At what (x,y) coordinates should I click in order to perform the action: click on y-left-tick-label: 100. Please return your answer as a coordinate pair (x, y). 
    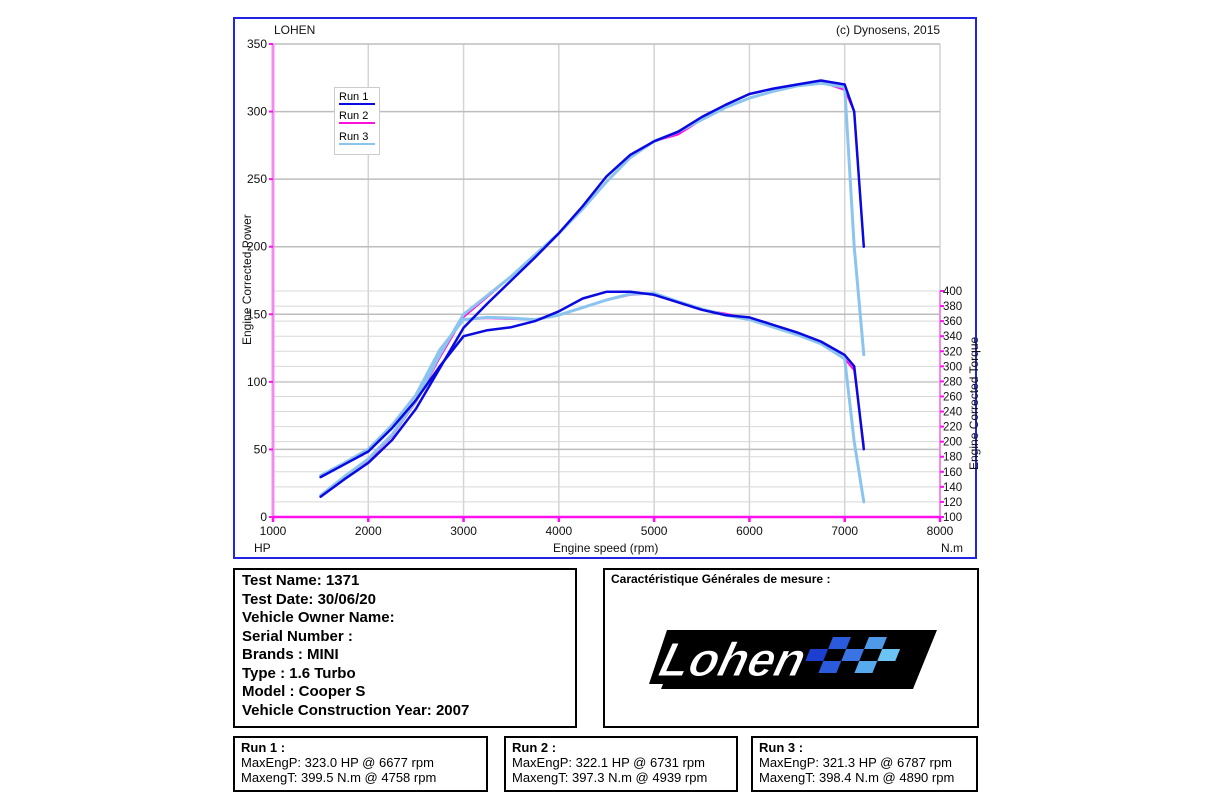
    Looking at the image, I should click on (257, 382).